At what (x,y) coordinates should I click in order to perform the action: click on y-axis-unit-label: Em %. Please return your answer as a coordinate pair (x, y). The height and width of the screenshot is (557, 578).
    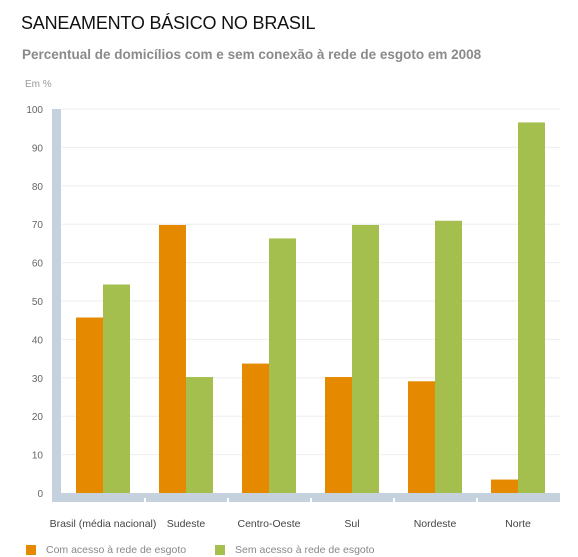
    Looking at the image, I should click on (38, 84).